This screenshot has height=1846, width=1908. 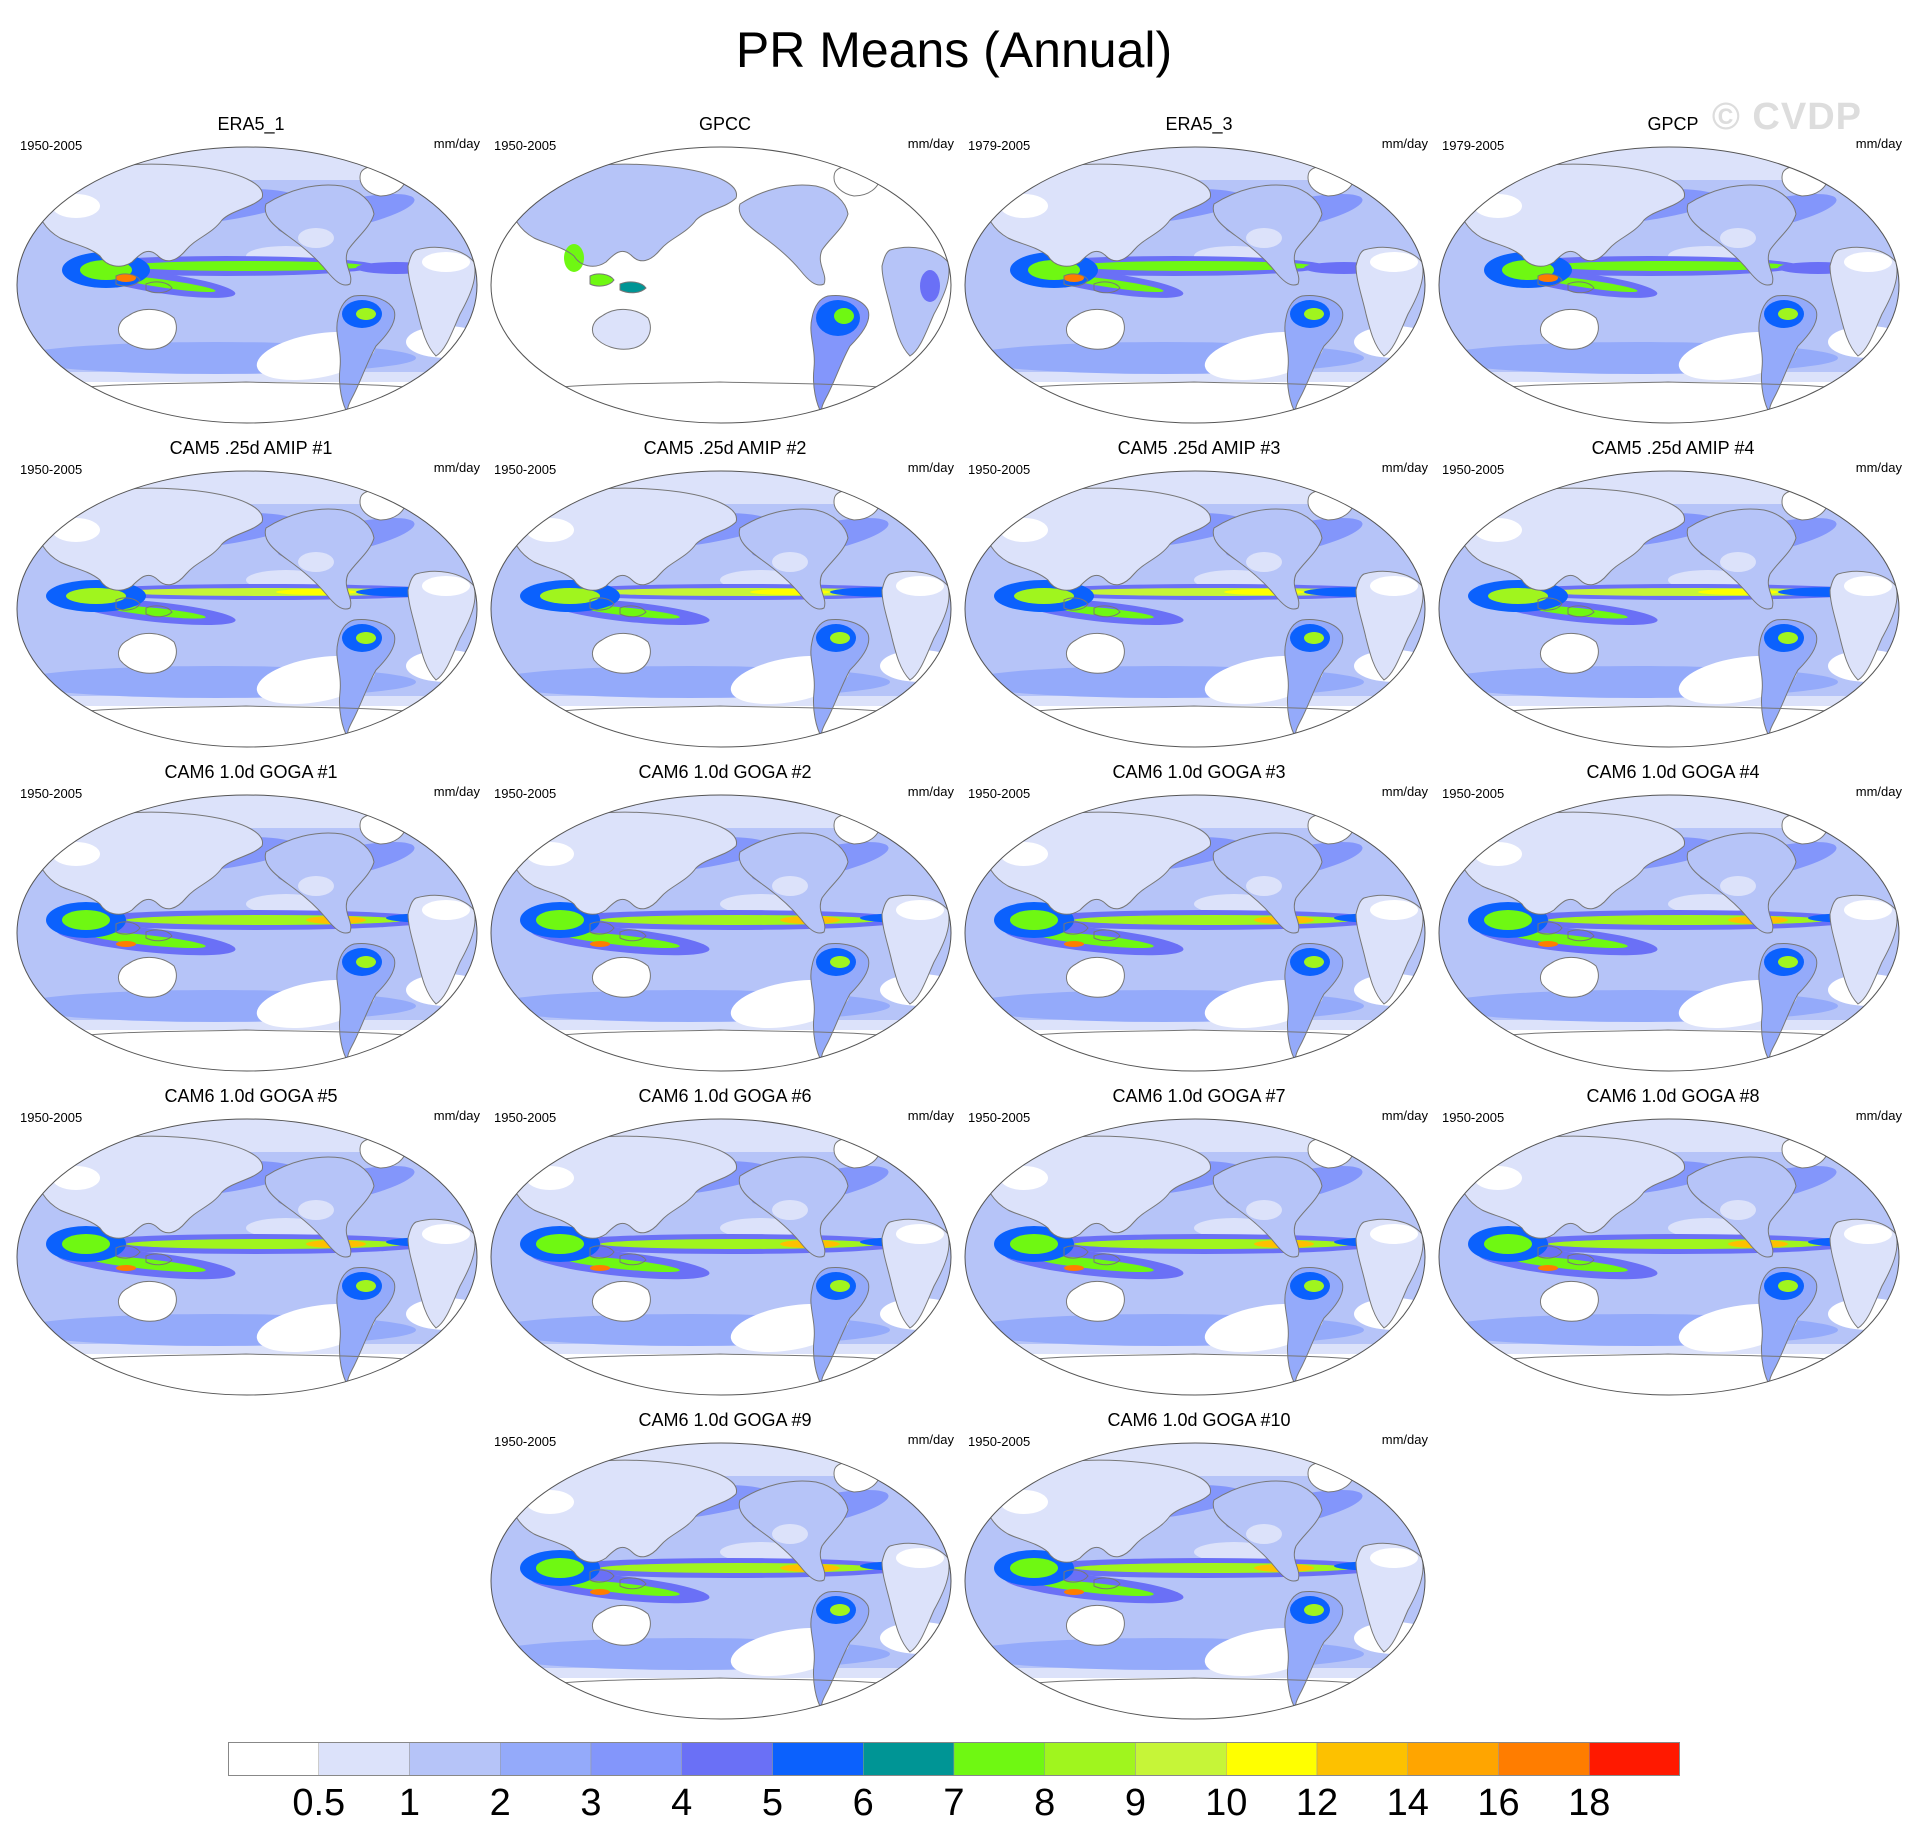 What do you see at coordinates (1045, 1803) in the screenshot?
I see `colorbar-tick-label: 8` at bounding box center [1045, 1803].